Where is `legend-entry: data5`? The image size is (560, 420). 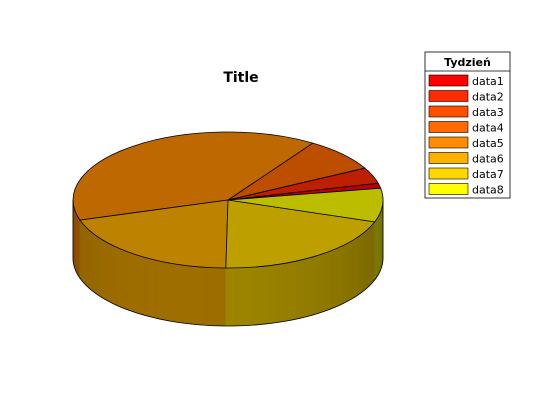
legend-entry: data5 is located at coordinates (466, 143).